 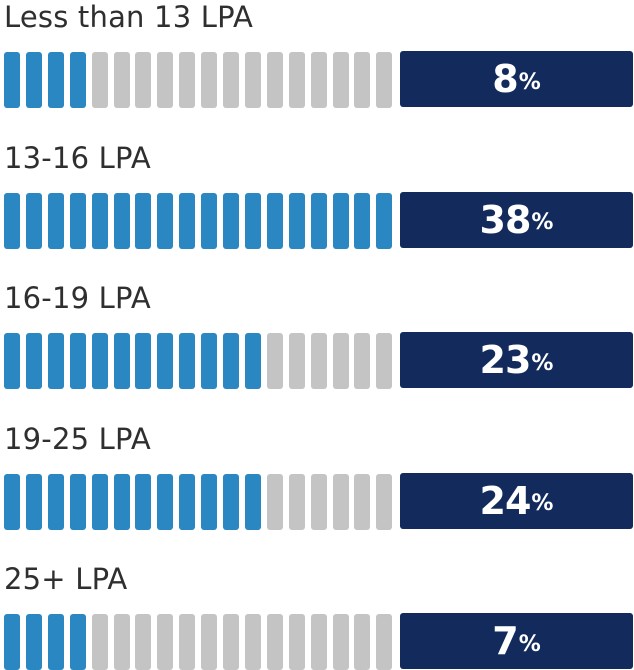 I want to click on category-label: 25+ LPA, so click(x=66, y=579).